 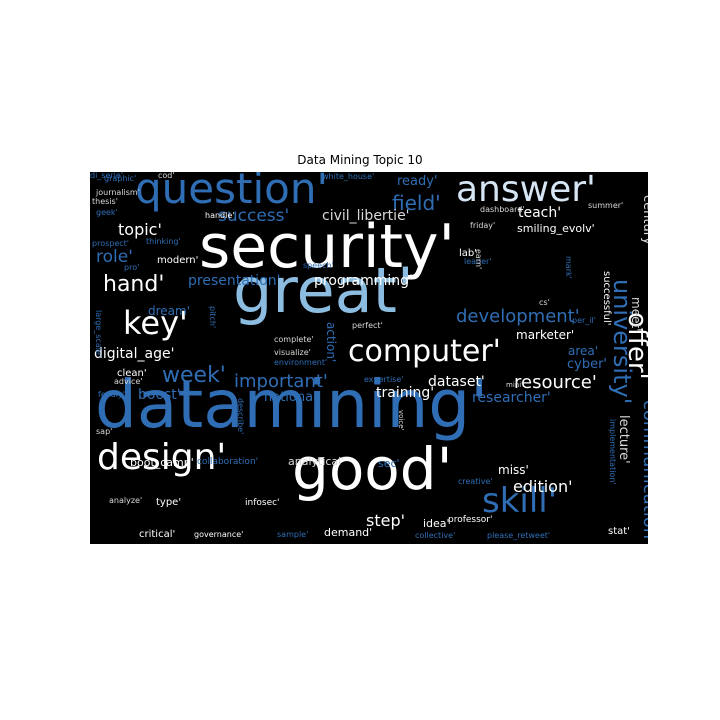 I want to click on word-58: critical', so click(x=157, y=534).